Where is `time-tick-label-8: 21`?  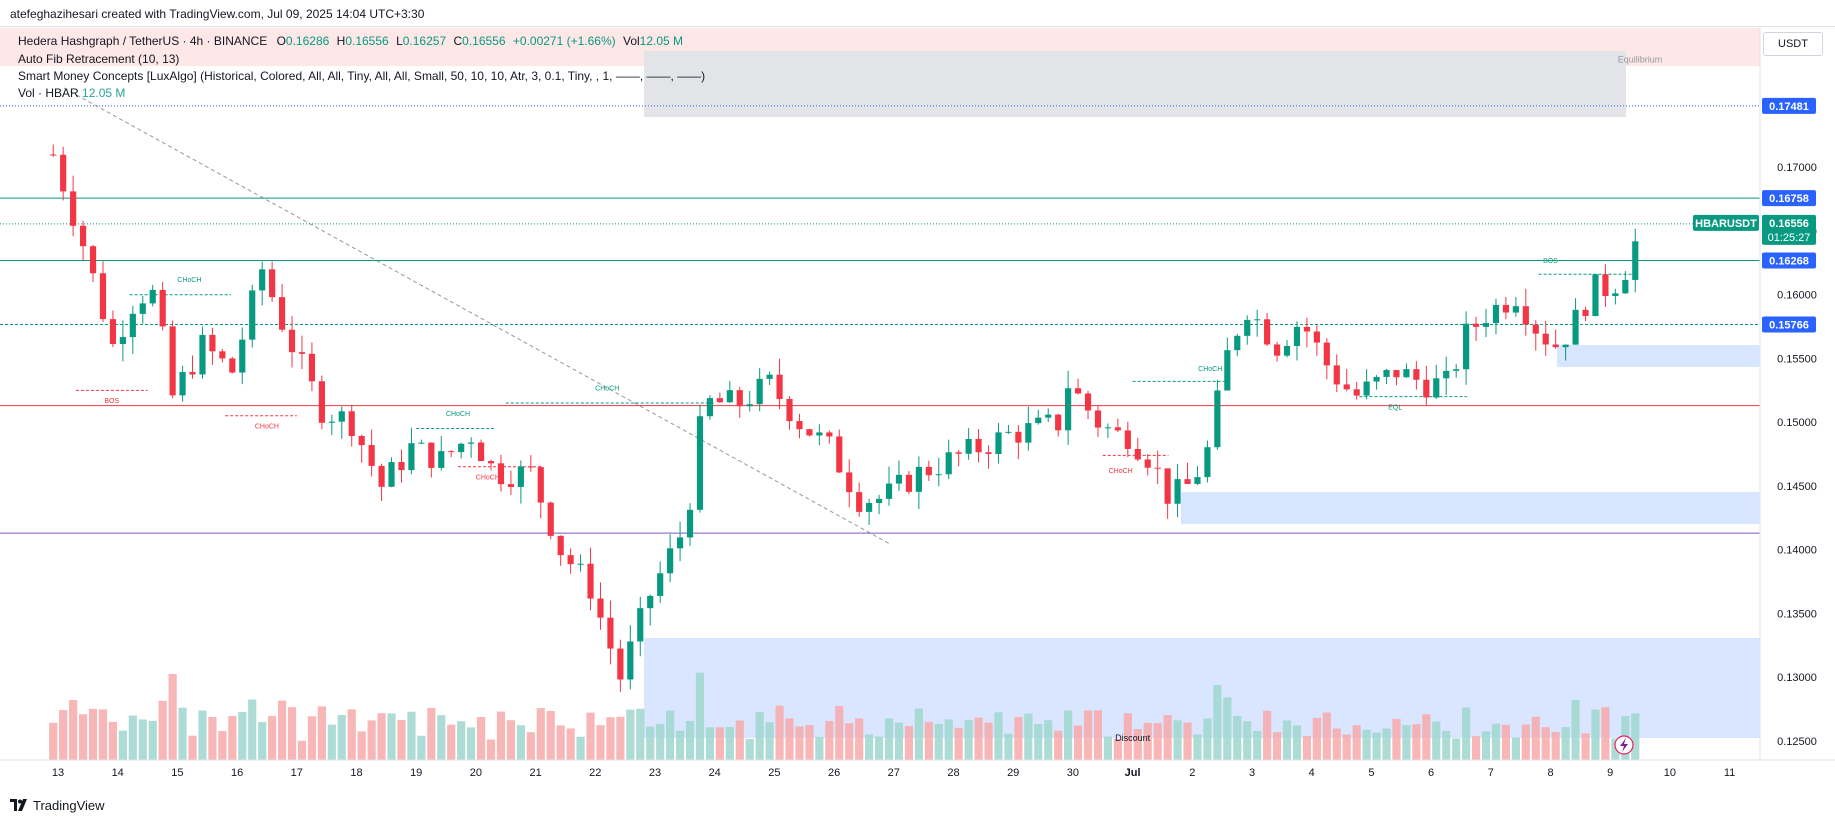 time-tick-label-8: 21 is located at coordinates (535, 773).